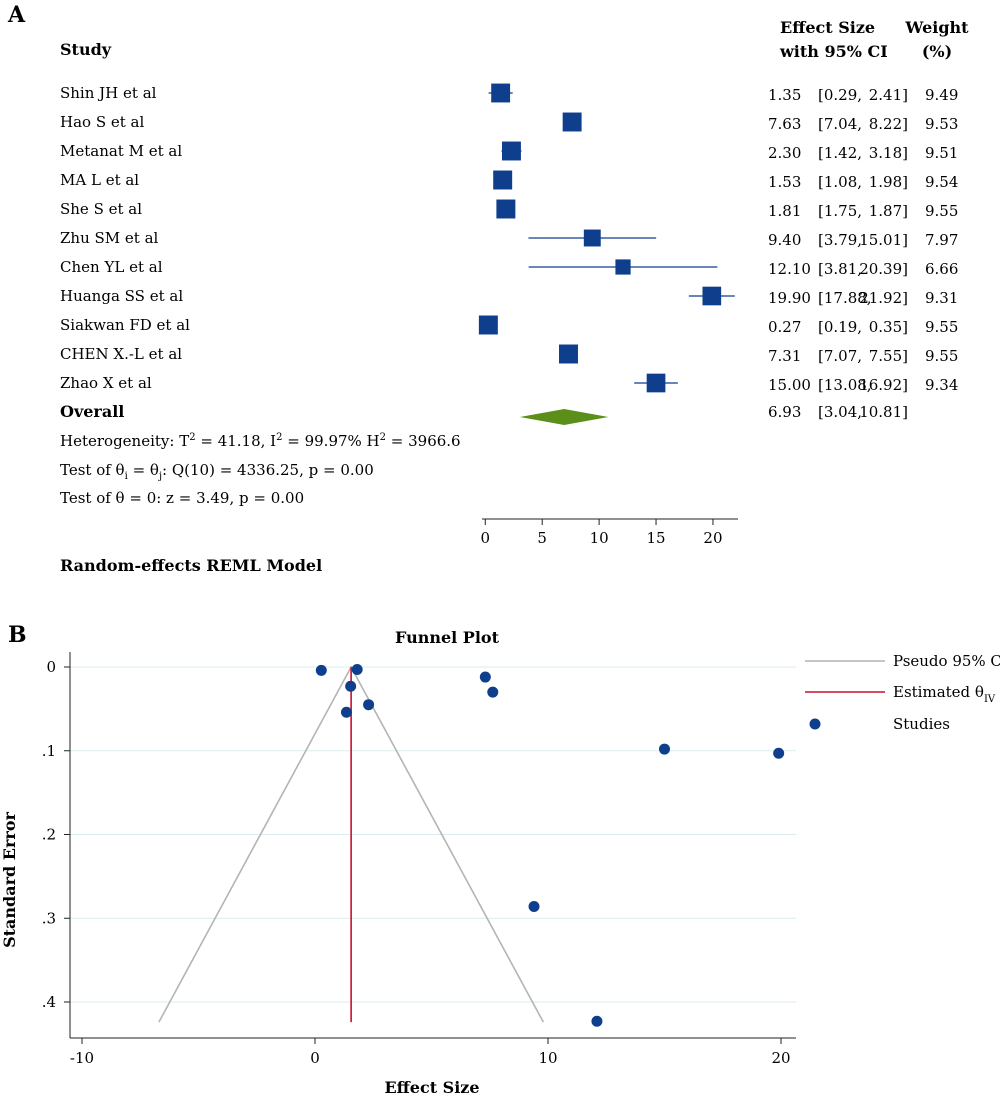 This screenshot has width=1000, height=1098. I want to click on forest-tick-label: 20, so click(712, 538).